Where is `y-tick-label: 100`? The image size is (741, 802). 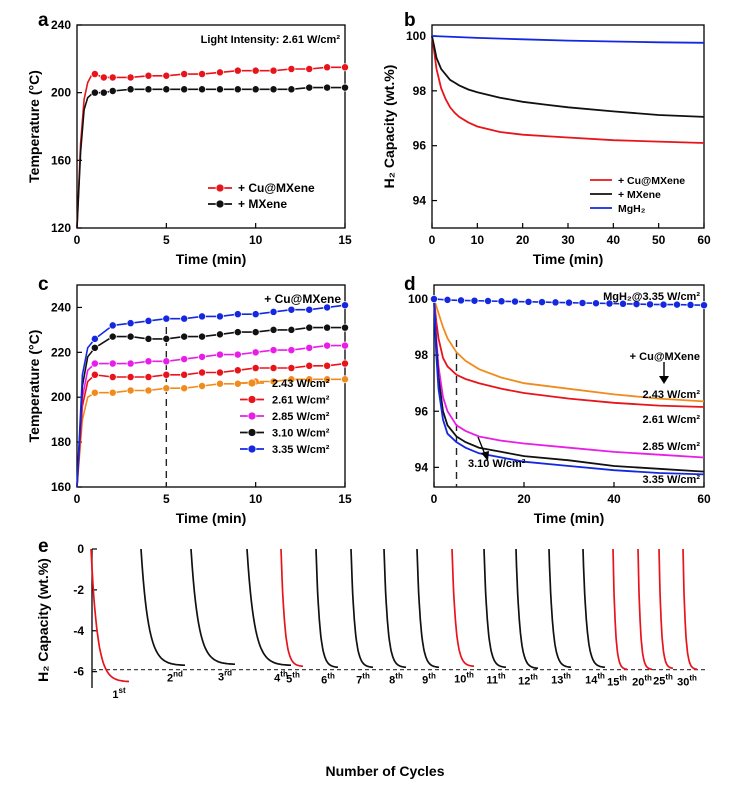 y-tick-label: 100 is located at coordinates (416, 36).